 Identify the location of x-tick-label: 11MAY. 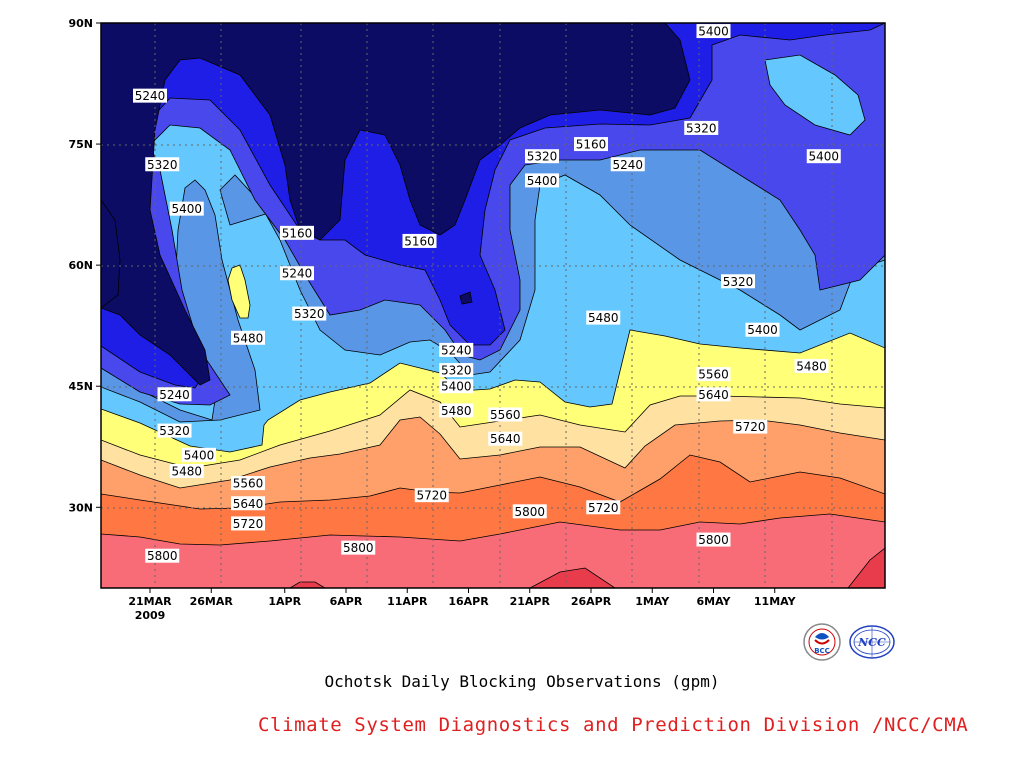
(775, 601).